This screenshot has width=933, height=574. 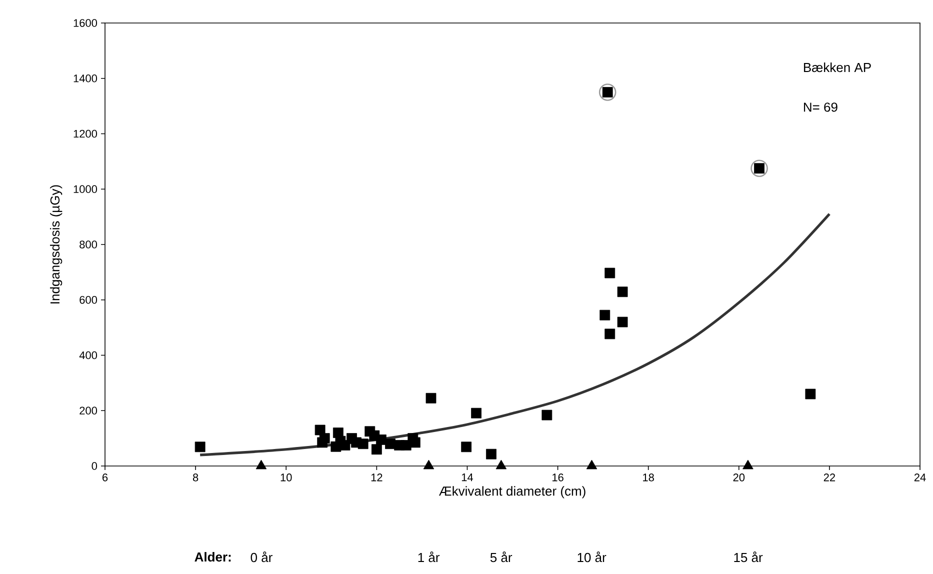 What do you see at coordinates (376, 478) in the screenshot?
I see `x-tick-label: 12` at bounding box center [376, 478].